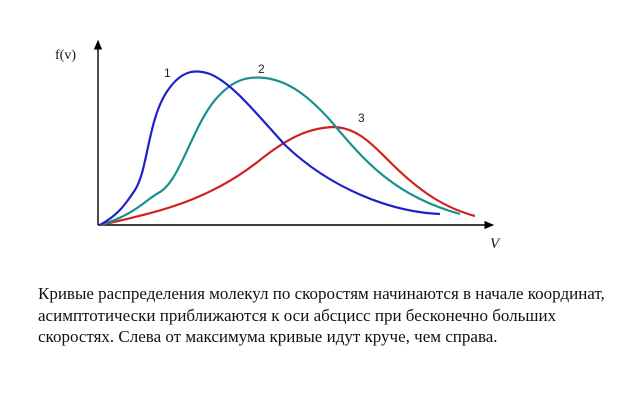 The image size is (644, 409). What do you see at coordinates (261, 69) in the screenshot?
I see `curve-2-label: 2` at bounding box center [261, 69].